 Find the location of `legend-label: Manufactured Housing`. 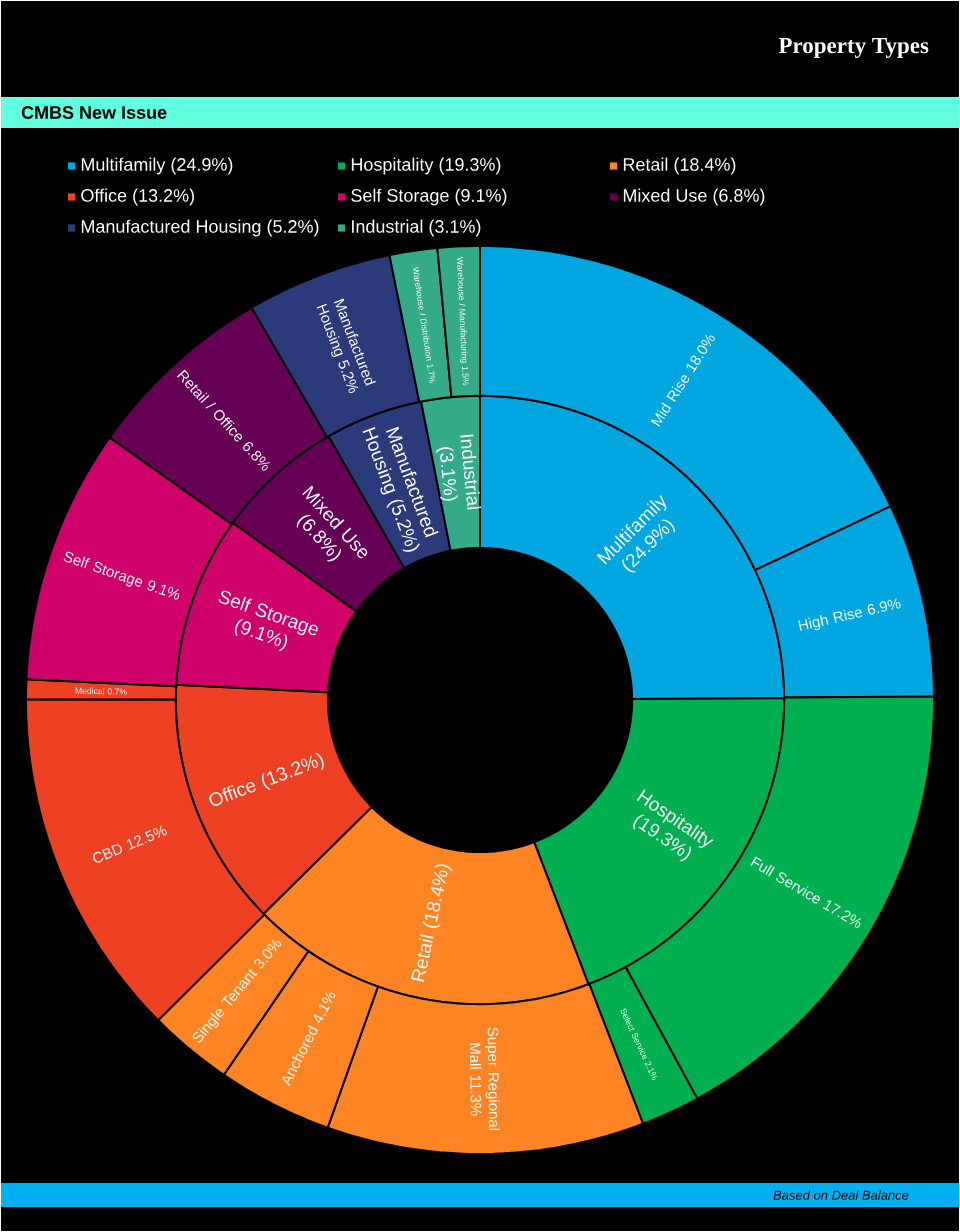

legend-label: Manufactured Housing is located at coordinates (171, 228).